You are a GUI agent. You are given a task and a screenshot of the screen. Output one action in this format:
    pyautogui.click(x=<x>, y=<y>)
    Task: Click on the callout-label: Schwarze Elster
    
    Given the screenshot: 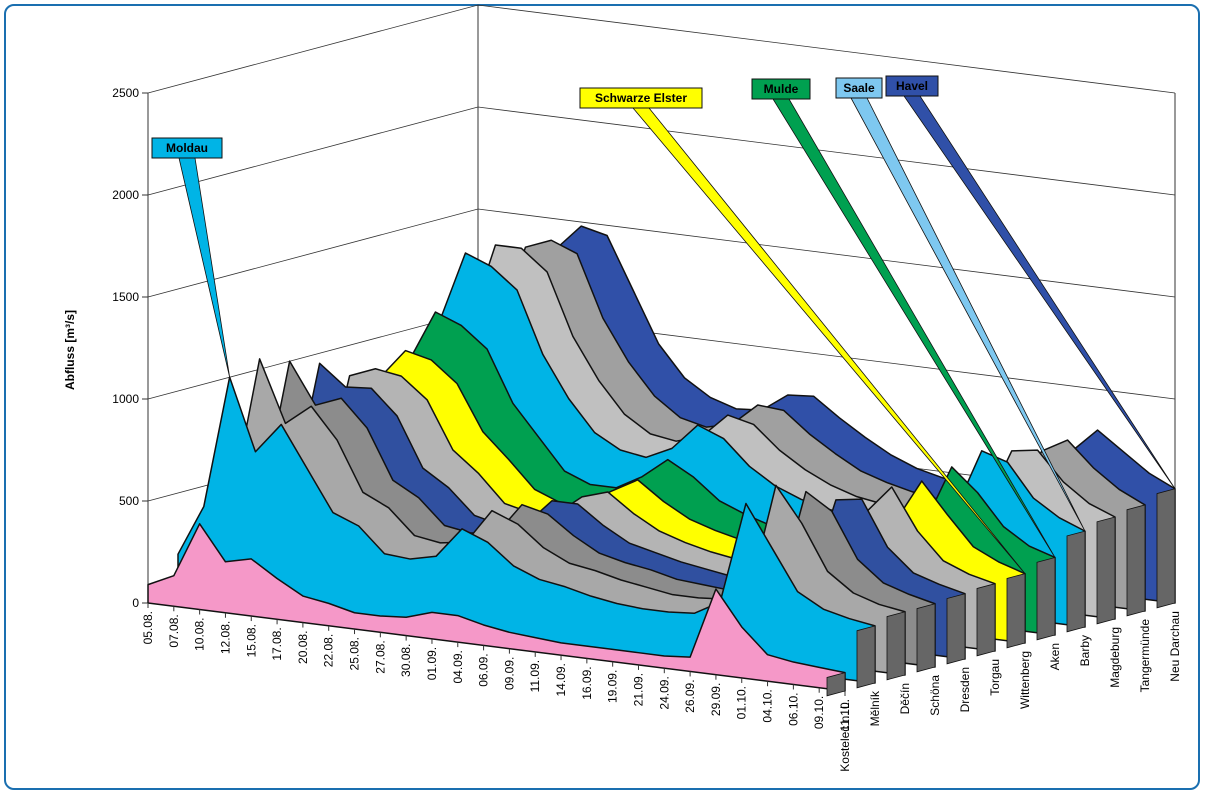 What is the action you would take?
    pyautogui.click(x=641, y=98)
    